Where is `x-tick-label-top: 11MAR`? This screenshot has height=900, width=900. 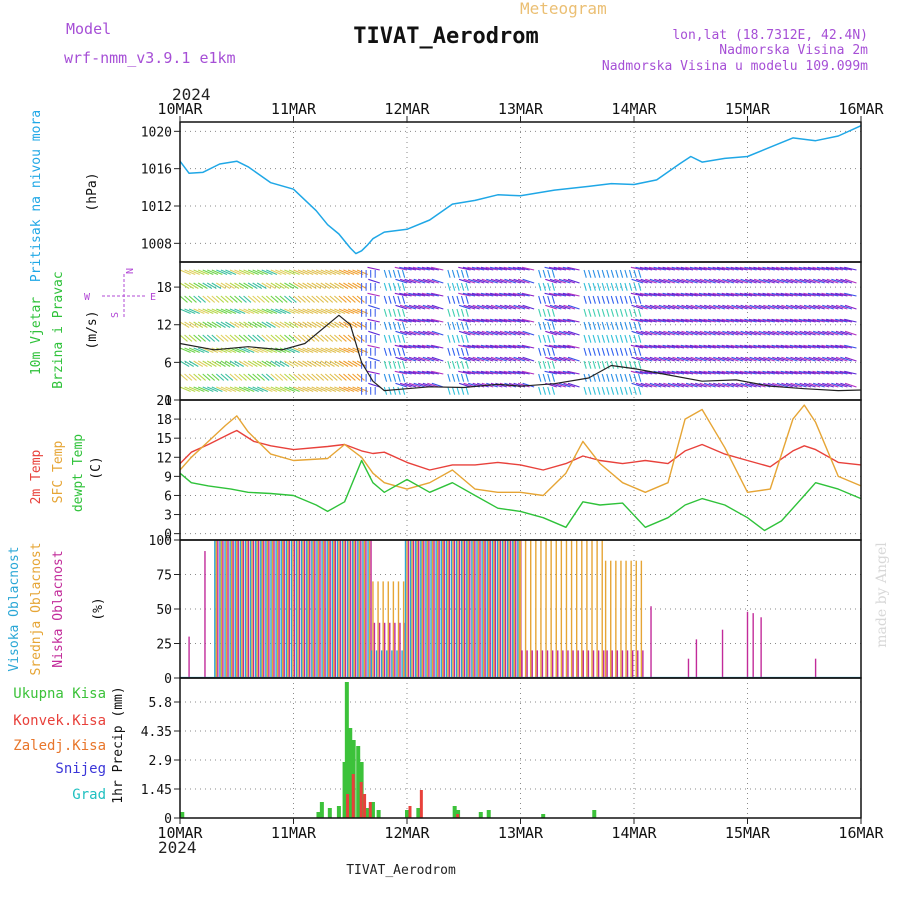
x-tick-label-top: 11MAR is located at coordinates (294, 109).